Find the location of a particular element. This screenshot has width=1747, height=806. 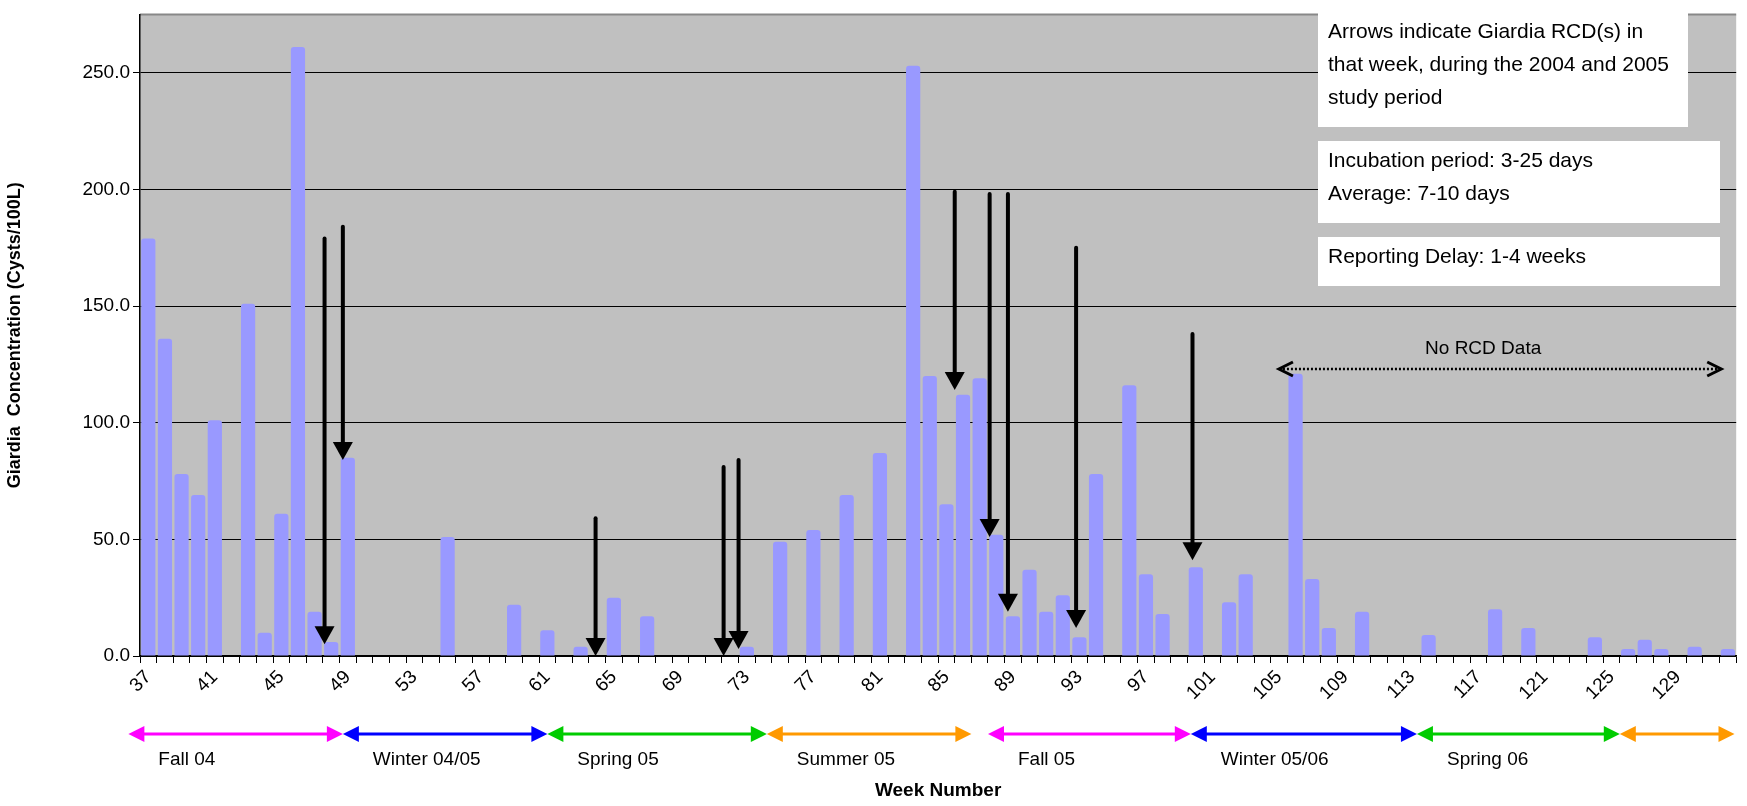

x-tick-label: 41 is located at coordinates (206, 680).